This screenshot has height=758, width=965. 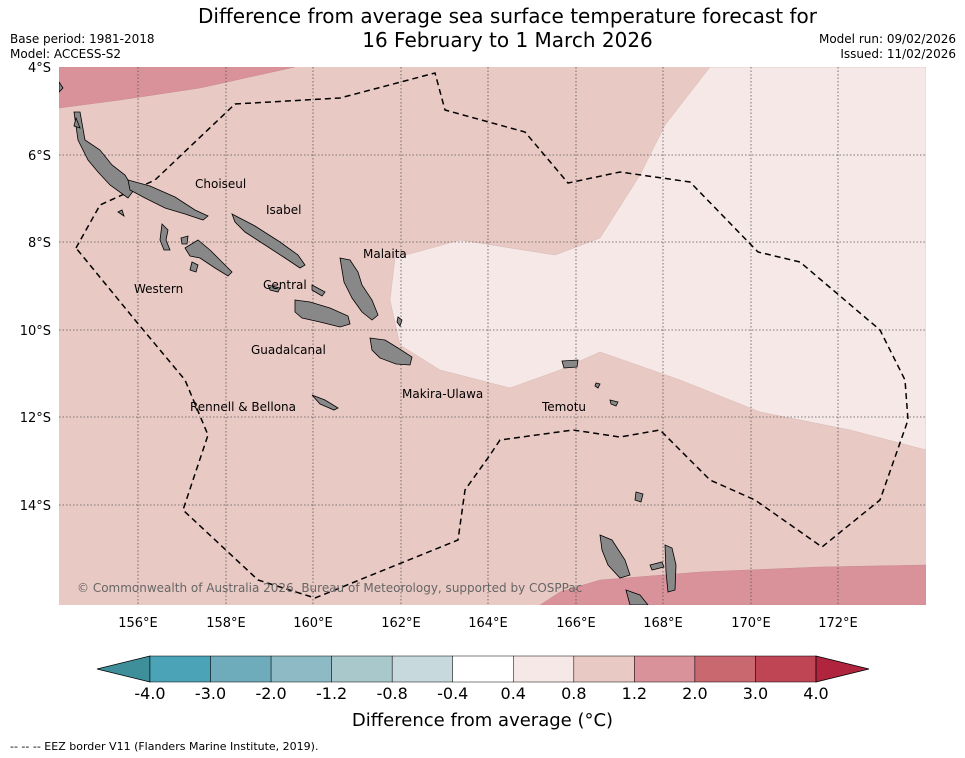 What do you see at coordinates (283, 210) in the screenshot?
I see `region-label: Isabel` at bounding box center [283, 210].